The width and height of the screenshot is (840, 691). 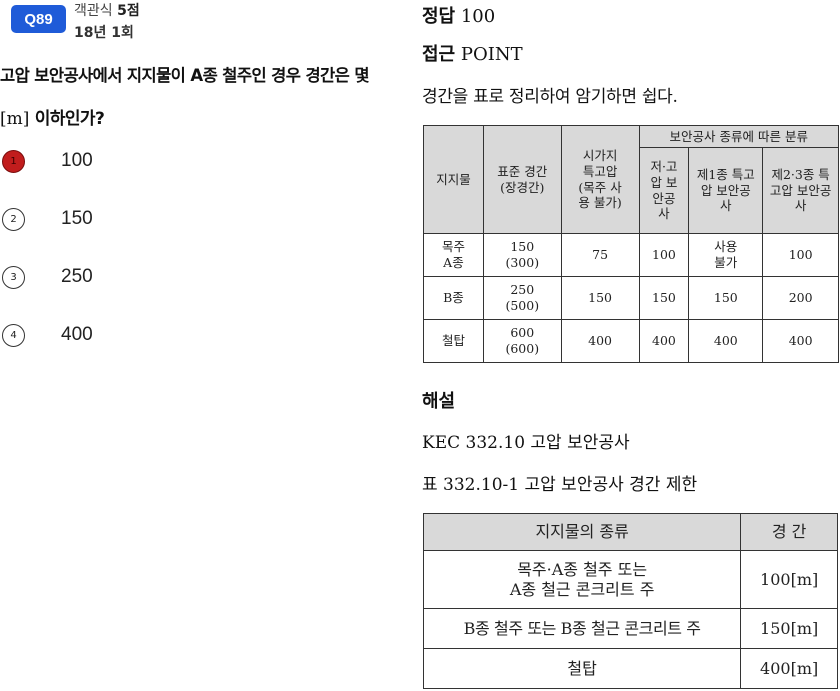 I want to click on table-row: 철탑 600 (600) 400 400 400 400, so click(x=631, y=341).